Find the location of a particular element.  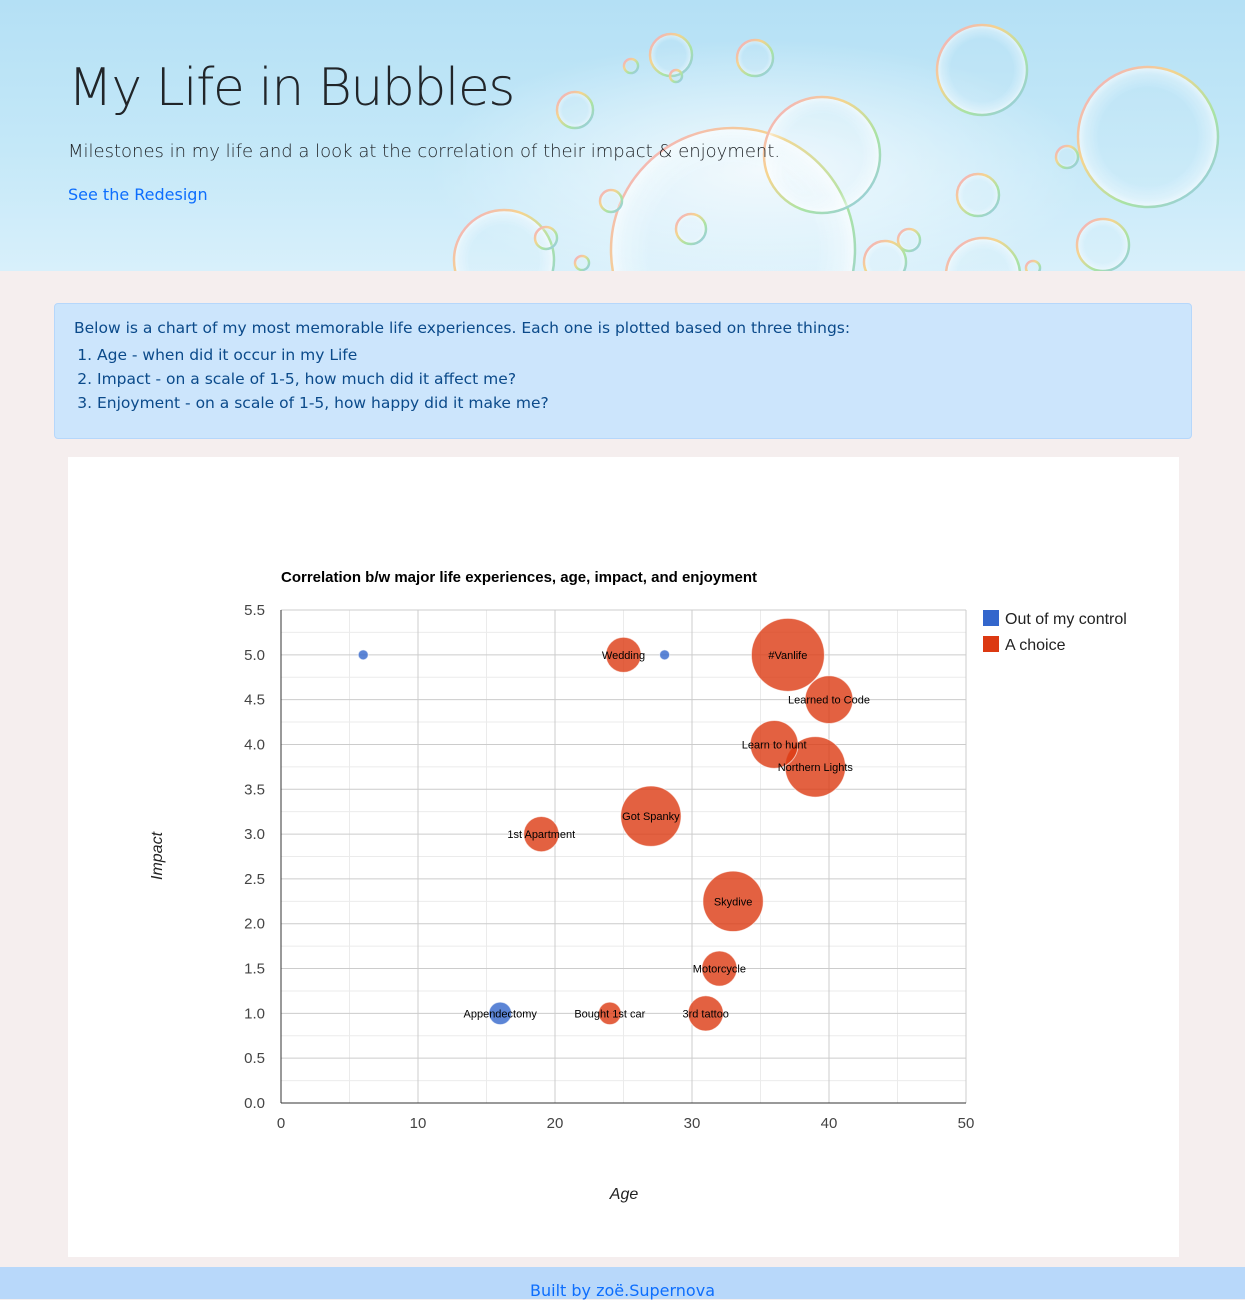

y-tick-label: 5.0 is located at coordinates (254, 655).